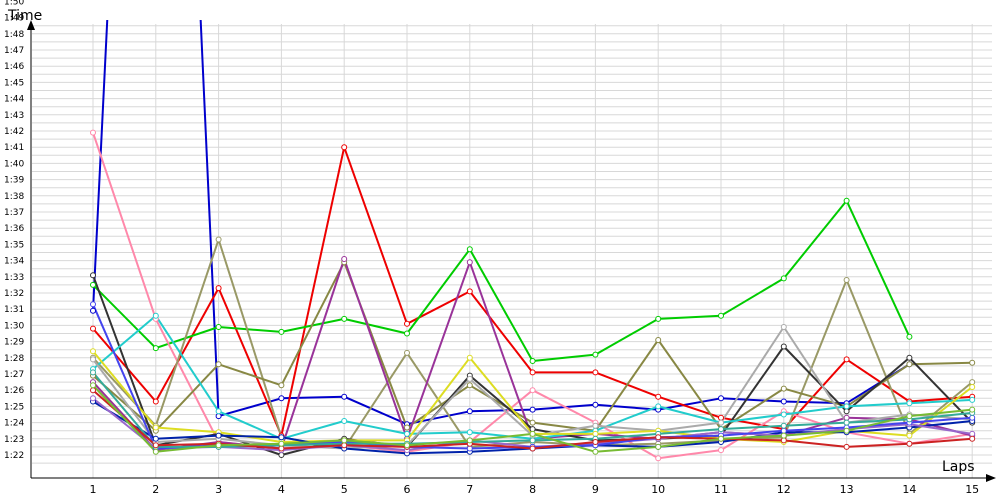 This screenshot has width=1000, height=504. Describe the element at coordinates (784, 489) in the screenshot. I see `x-tick-label: 12` at that location.